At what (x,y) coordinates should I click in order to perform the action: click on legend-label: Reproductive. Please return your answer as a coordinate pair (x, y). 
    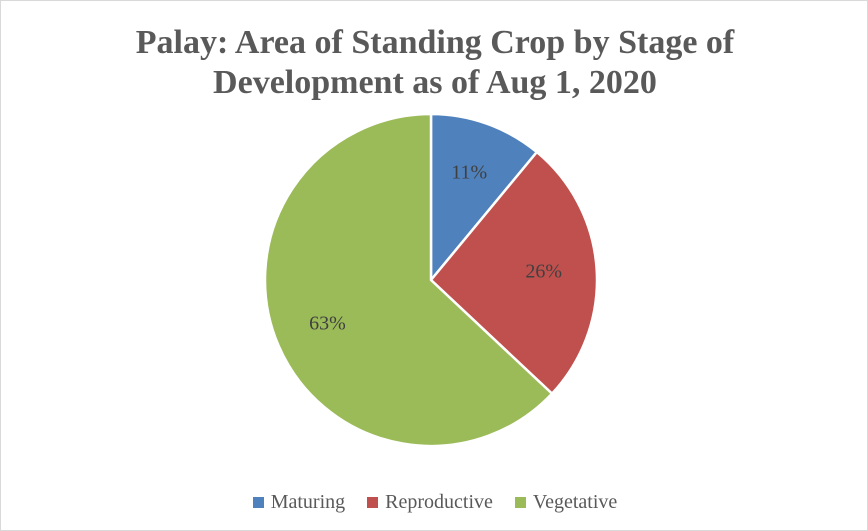
    Looking at the image, I should click on (439, 502).